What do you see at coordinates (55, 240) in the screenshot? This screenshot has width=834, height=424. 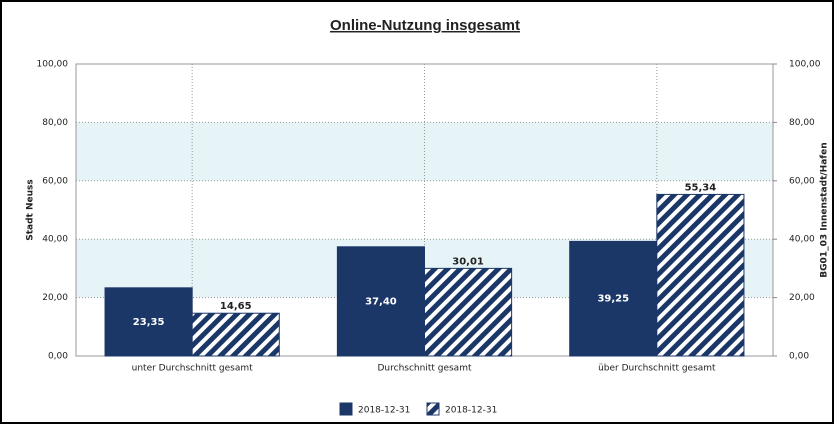 I see `y-tick-label: 40,00` at bounding box center [55, 240].